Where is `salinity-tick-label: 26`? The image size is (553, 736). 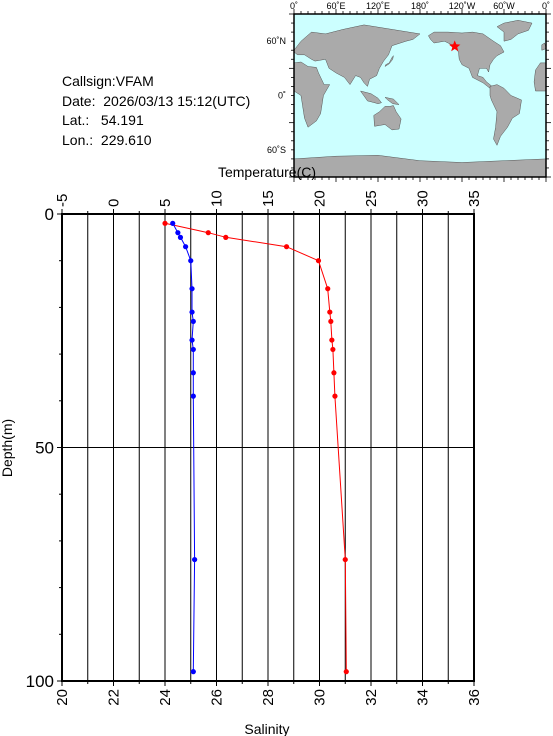
salinity-tick-label: 26 is located at coordinates (217, 697).